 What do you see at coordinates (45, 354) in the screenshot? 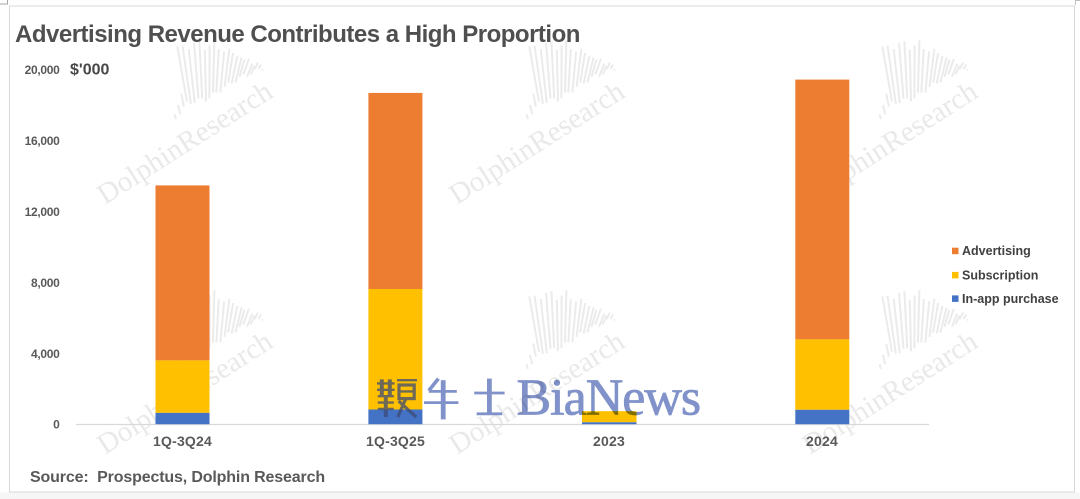
I see `svg-text: 4,000` at bounding box center [45, 354].